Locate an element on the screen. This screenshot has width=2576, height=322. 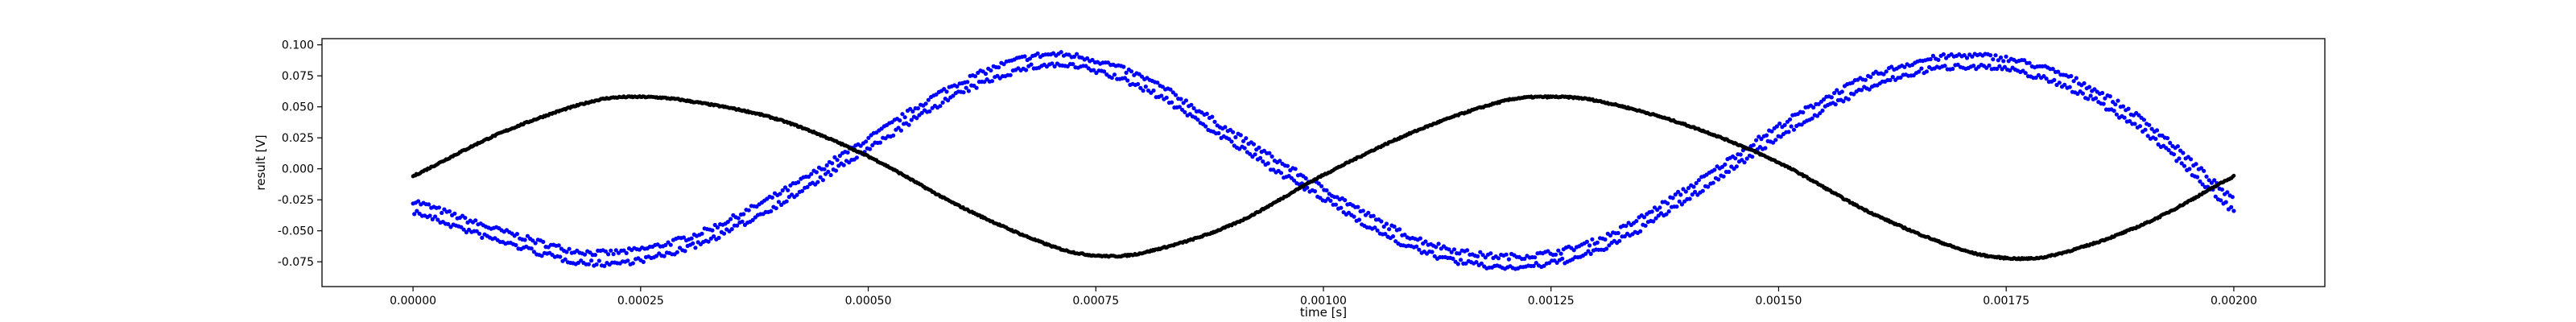
x-tick-label: 0.00150 is located at coordinates (1779, 301).